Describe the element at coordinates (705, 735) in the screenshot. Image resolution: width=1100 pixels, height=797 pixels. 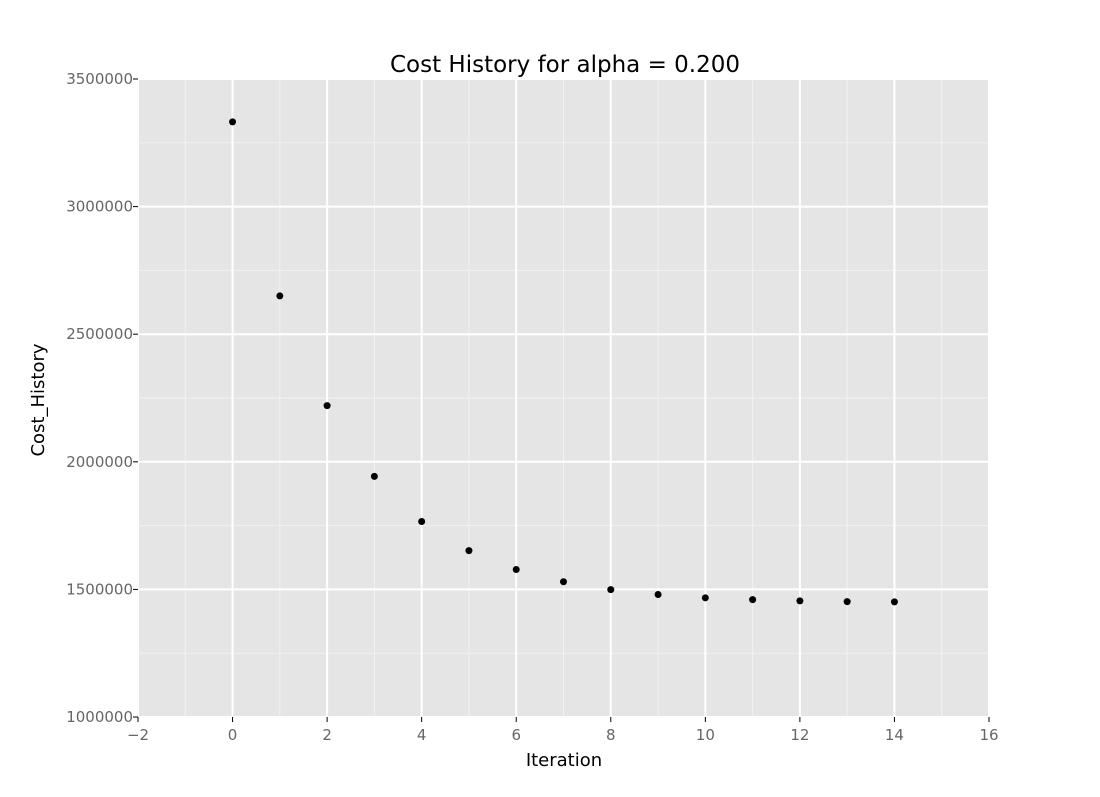
I see `x-tick-label: 10` at that location.